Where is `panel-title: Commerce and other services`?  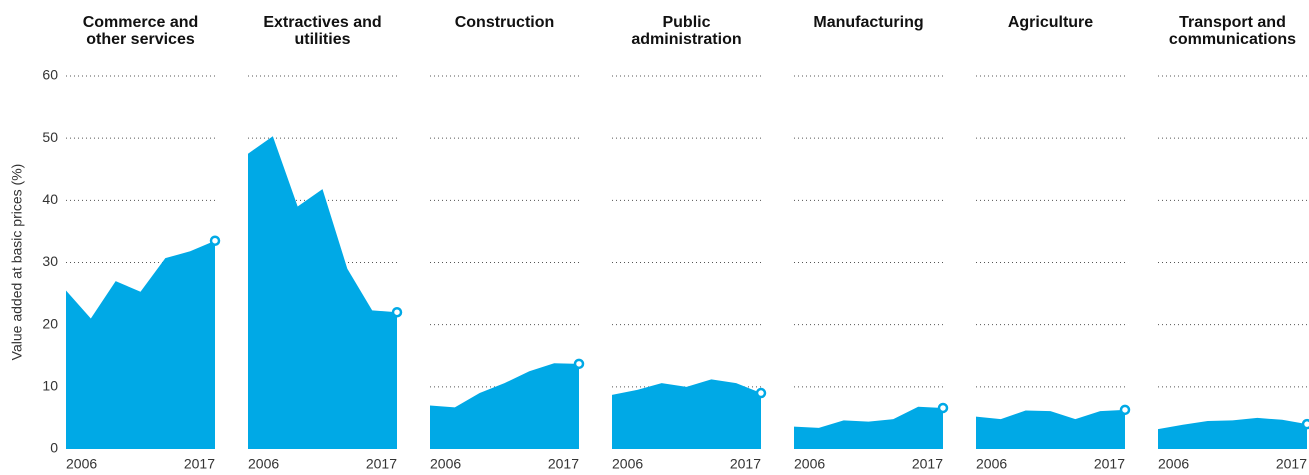 panel-title: Commerce and other services is located at coordinates (140, 31).